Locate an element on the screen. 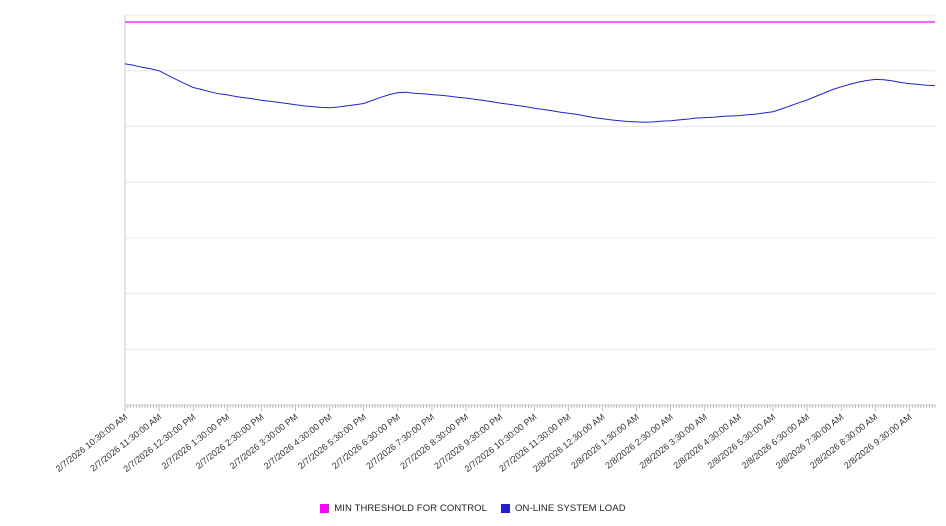  legend-swatch-system-load is located at coordinates (506, 508).